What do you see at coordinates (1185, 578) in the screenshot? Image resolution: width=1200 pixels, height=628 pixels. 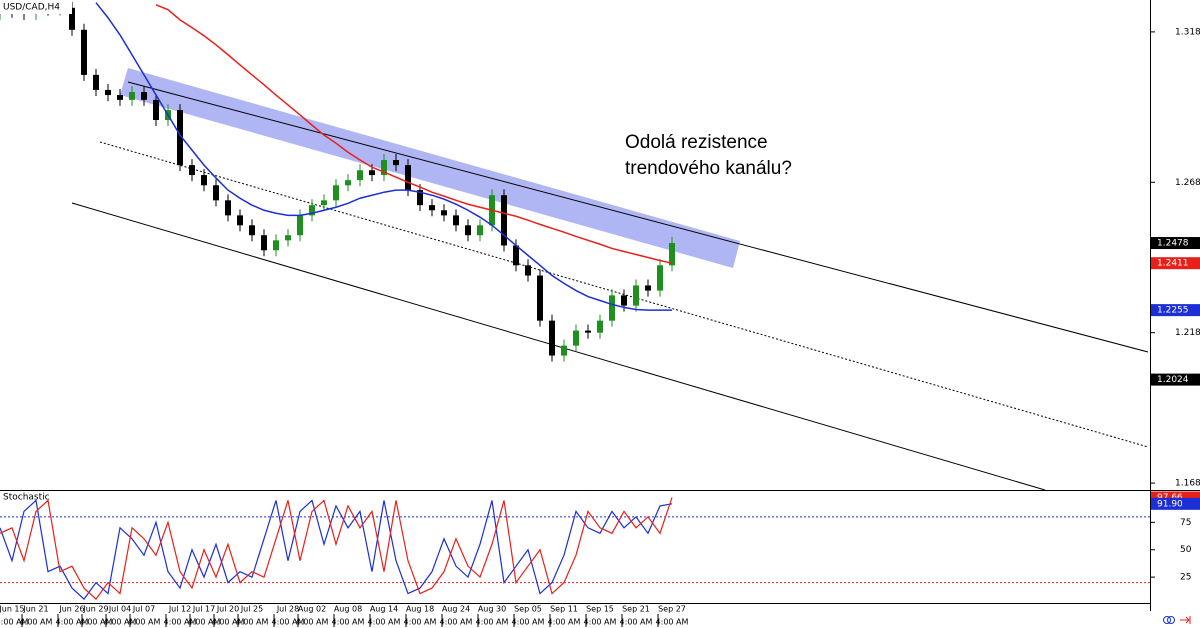 I see `y-tick-label: 25` at bounding box center [1185, 578].